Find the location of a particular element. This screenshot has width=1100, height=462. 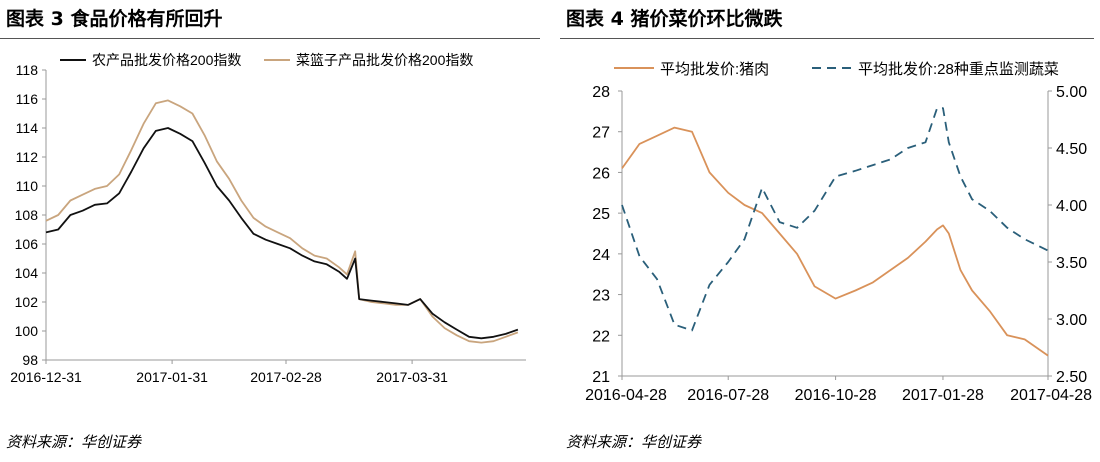

x-tick-label: 2016-04-28 is located at coordinates (626, 395).